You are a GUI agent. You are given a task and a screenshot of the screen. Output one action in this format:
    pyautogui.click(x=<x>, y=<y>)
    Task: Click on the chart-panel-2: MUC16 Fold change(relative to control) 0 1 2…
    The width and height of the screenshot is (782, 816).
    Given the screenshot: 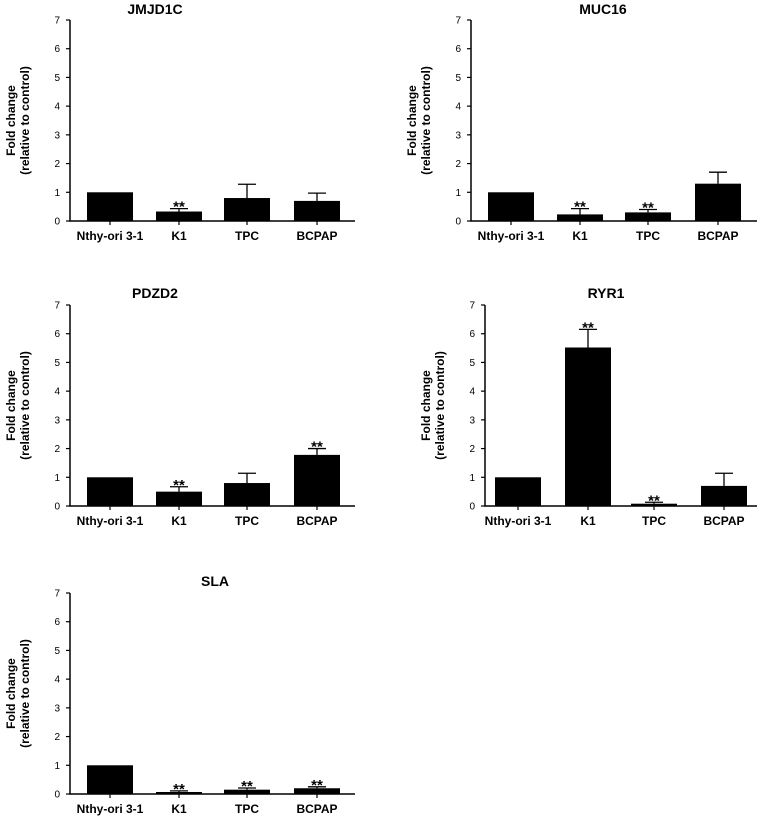 What is the action you would take?
    pyautogui.click(x=581, y=122)
    